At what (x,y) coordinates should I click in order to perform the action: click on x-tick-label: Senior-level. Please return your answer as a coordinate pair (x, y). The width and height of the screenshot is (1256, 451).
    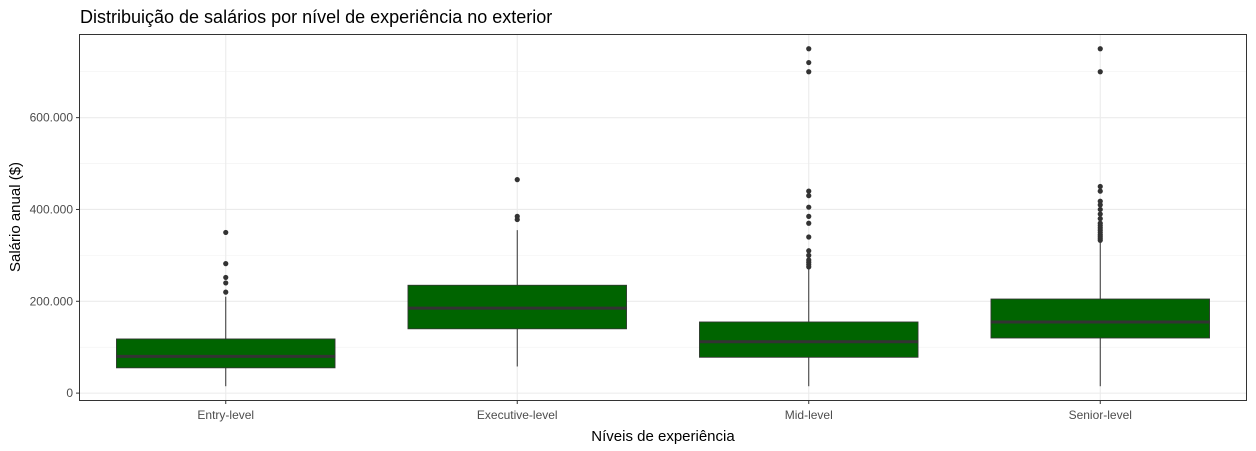
    Looking at the image, I should click on (1100, 415).